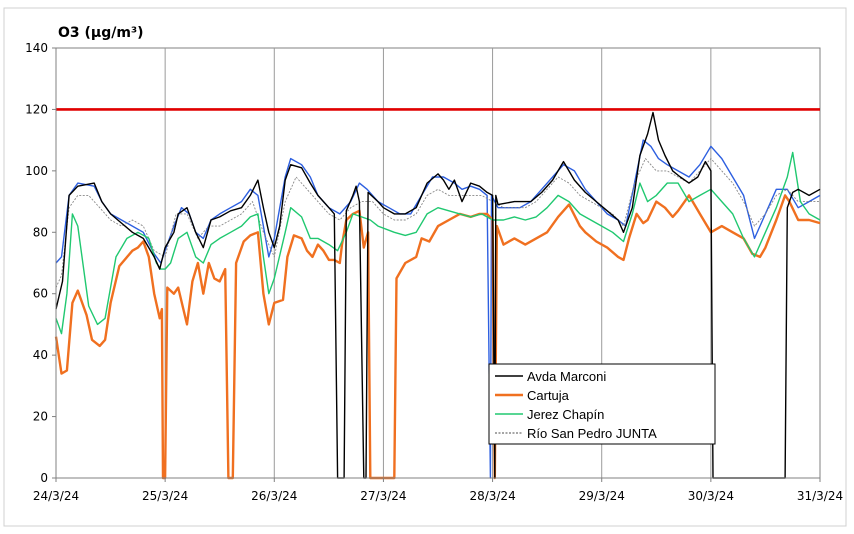 This screenshot has height=534, width=854. Describe the element at coordinates (565, 414) in the screenshot. I see `legend-label: Jerez Chapín` at that location.